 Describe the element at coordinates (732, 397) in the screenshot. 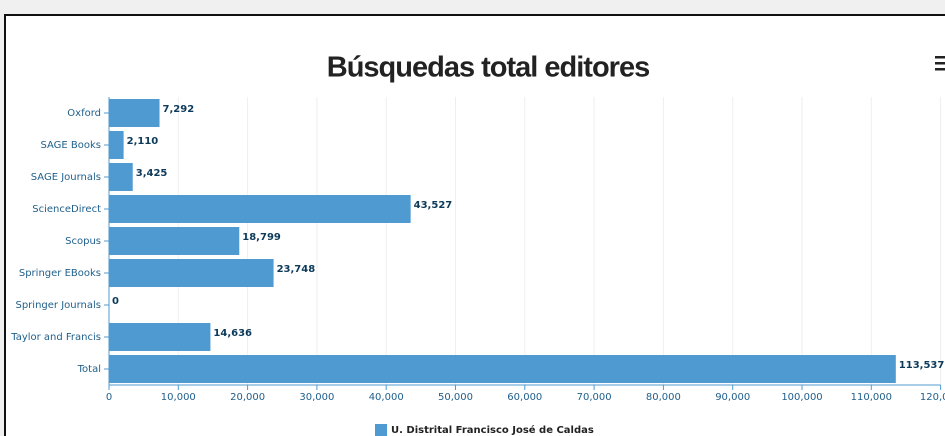

I see `x-tick-label: 90,000` at that location.